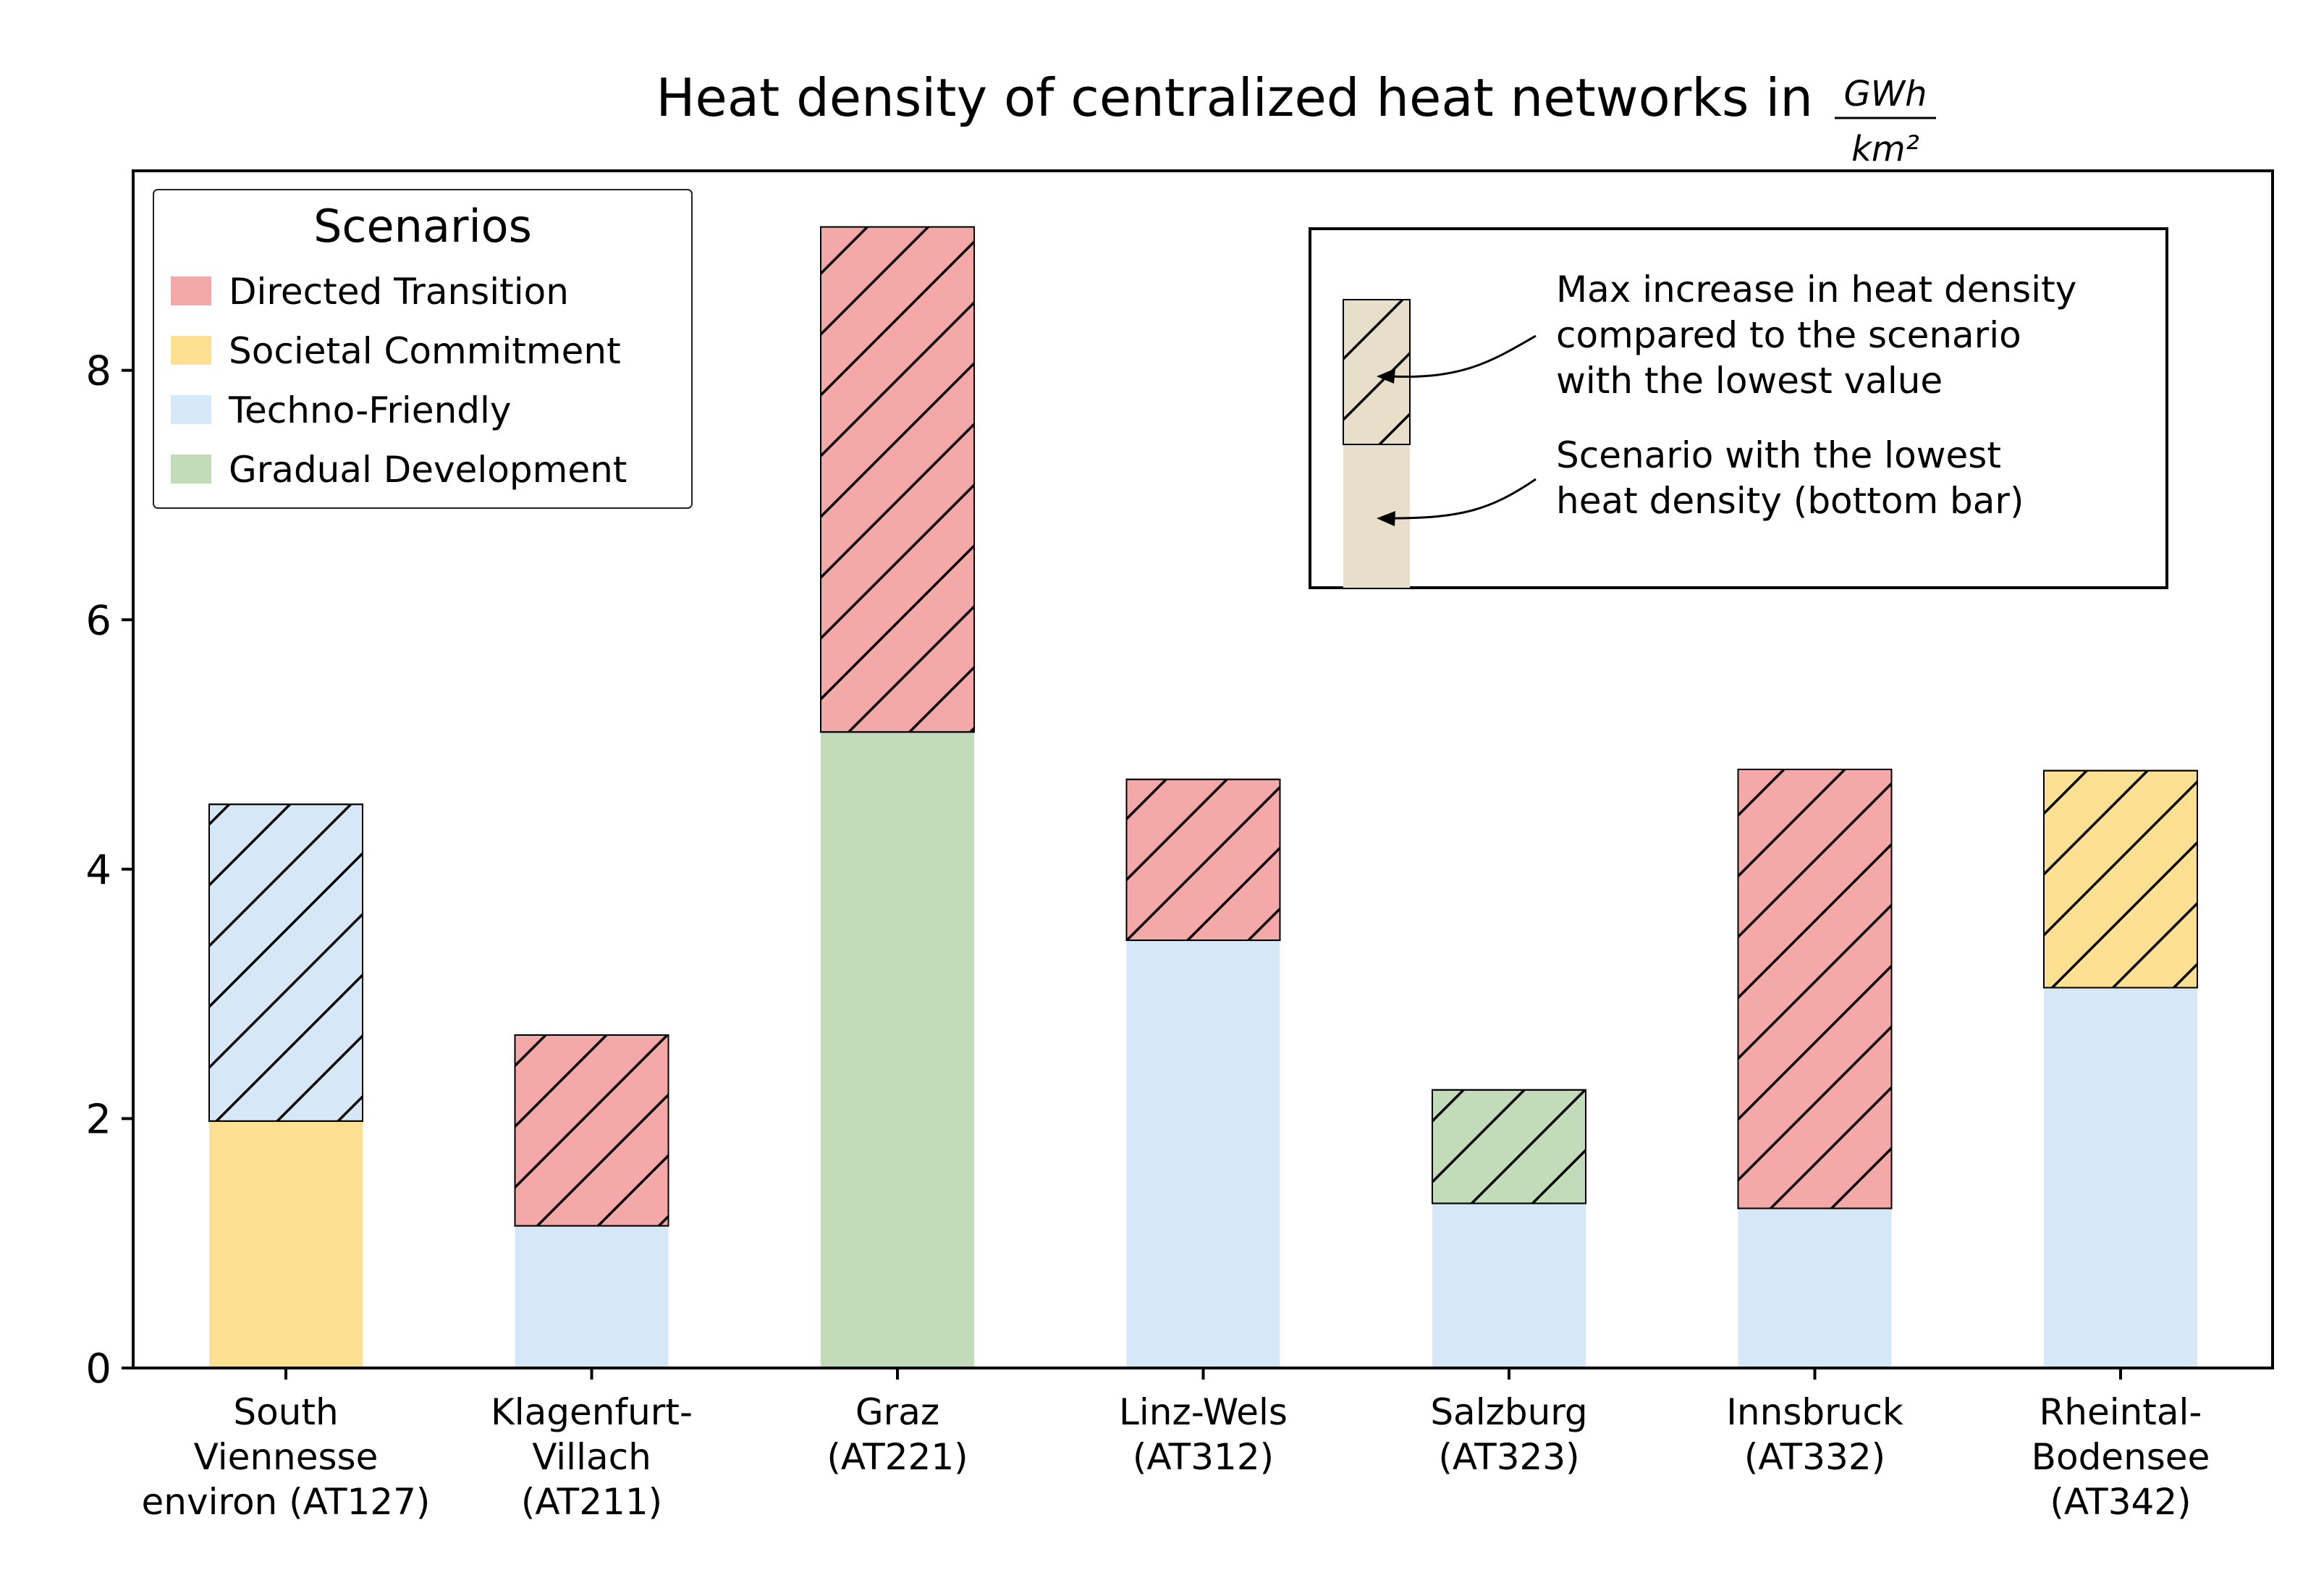  What do you see at coordinates (98, 371) in the screenshot?
I see `y-tick-label: 8` at bounding box center [98, 371].